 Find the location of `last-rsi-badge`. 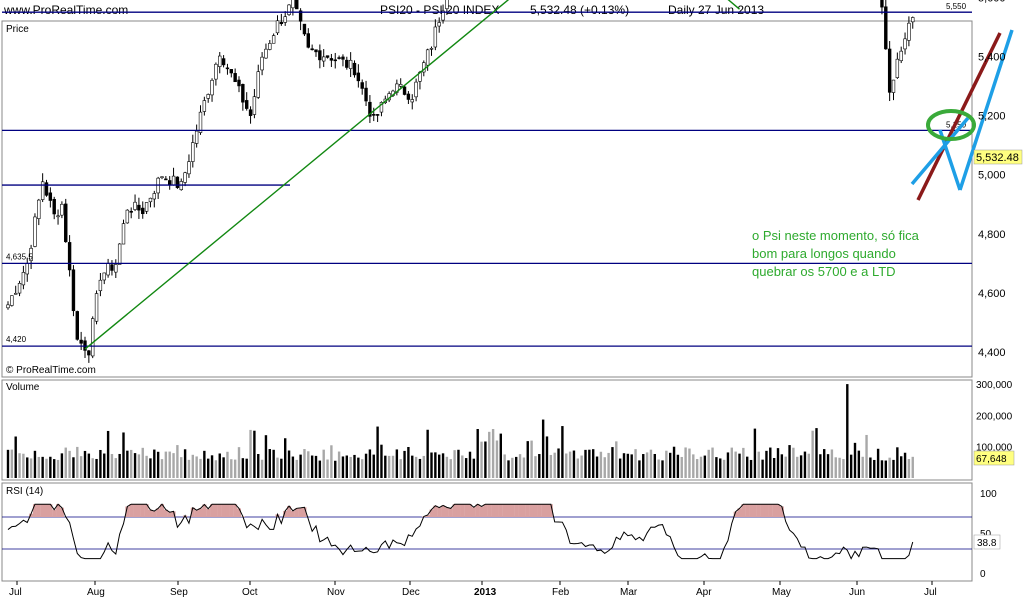

last-rsi-badge is located at coordinates (987, 542).